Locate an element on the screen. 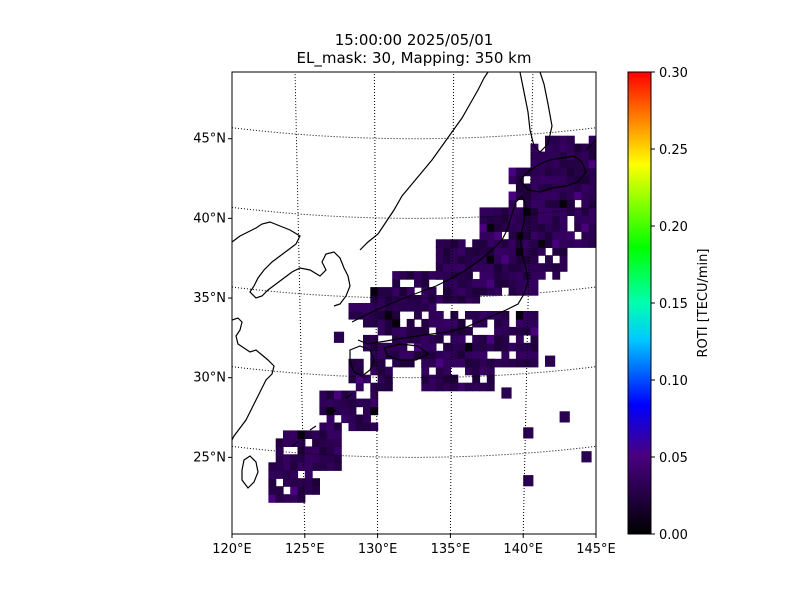  coastline-taiwan is located at coordinates (250, 472).